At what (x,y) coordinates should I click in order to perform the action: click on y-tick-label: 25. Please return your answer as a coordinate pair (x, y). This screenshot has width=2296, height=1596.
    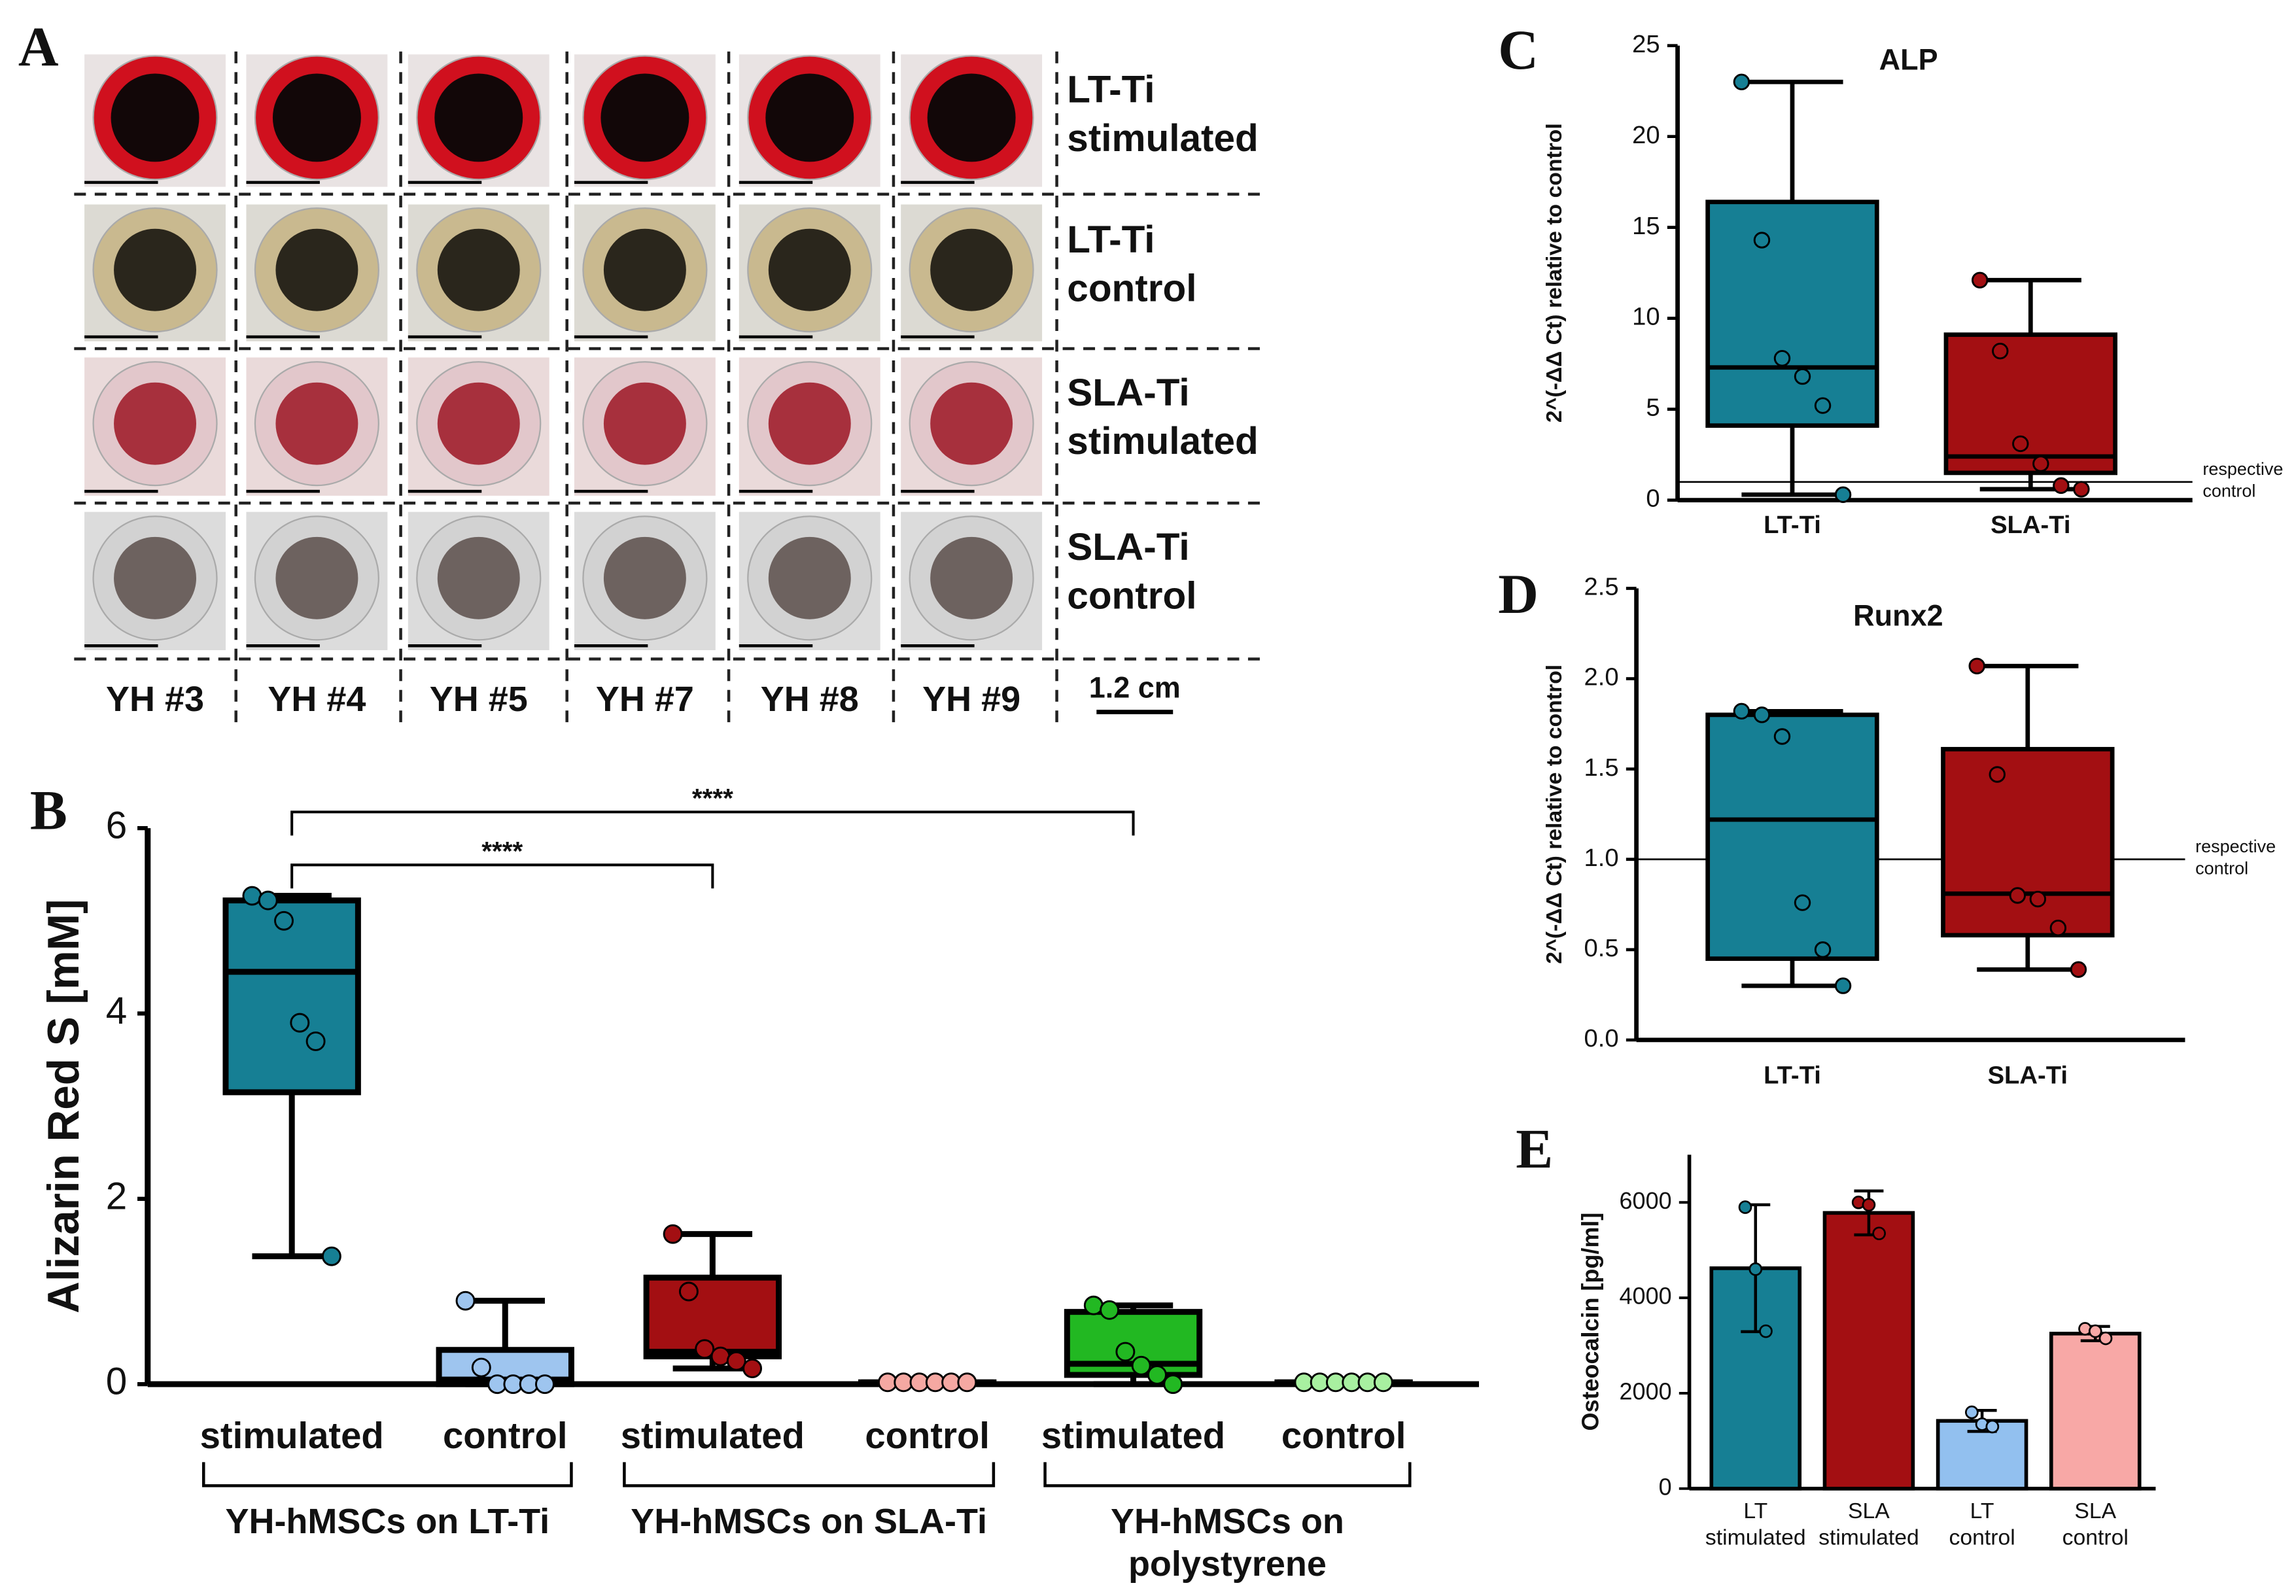
    Looking at the image, I should click on (1646, 44).